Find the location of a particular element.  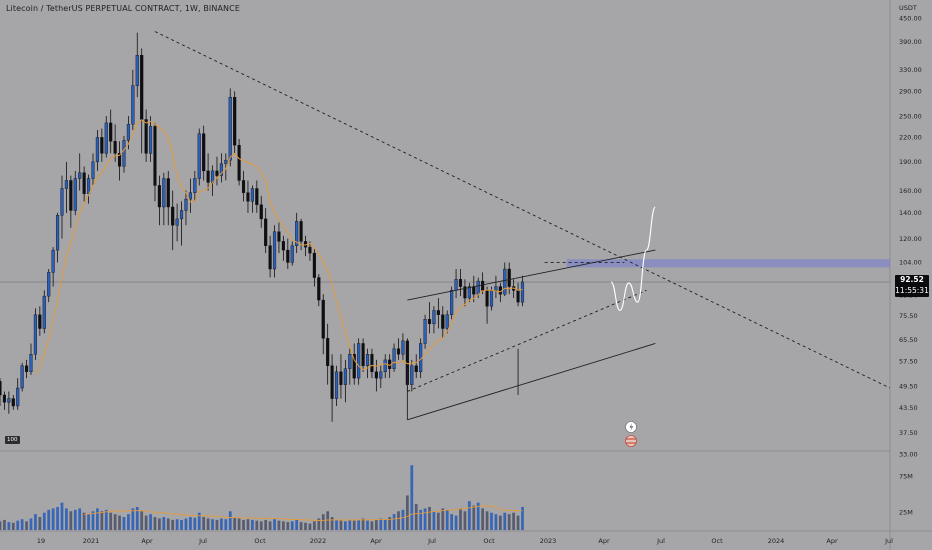

dashed-trendline is located at coordinates (527, 340).